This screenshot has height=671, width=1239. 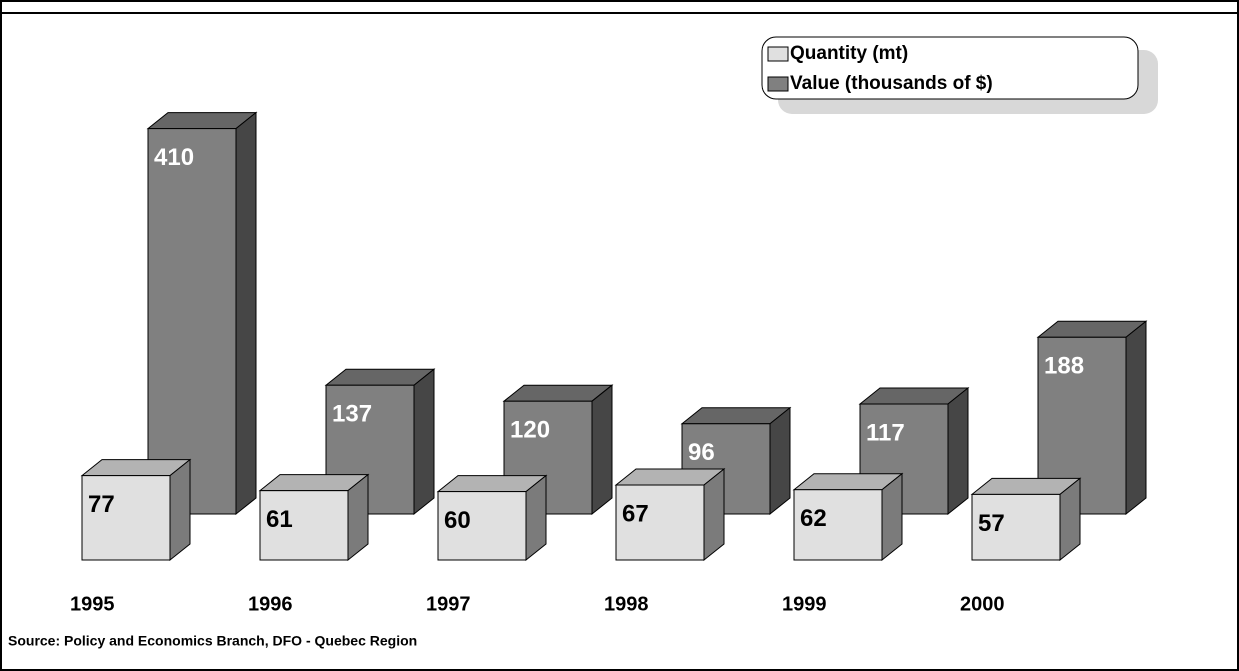 What do you see at coordinates (92, 604) in the screenshot?
I see `x-tick-label: 1995` at bounding box center [92, 604].